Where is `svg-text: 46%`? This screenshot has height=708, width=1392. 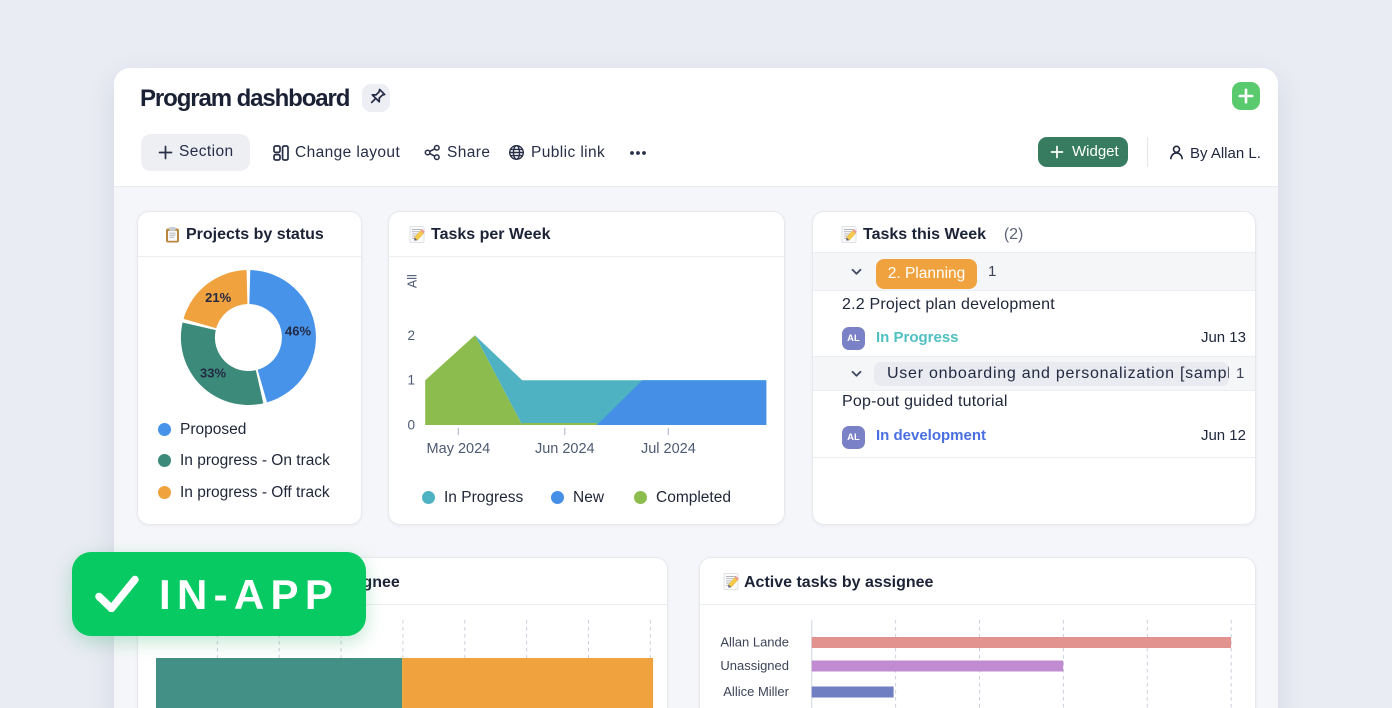
svg-text: 46% is located at coordinates (298, 331).